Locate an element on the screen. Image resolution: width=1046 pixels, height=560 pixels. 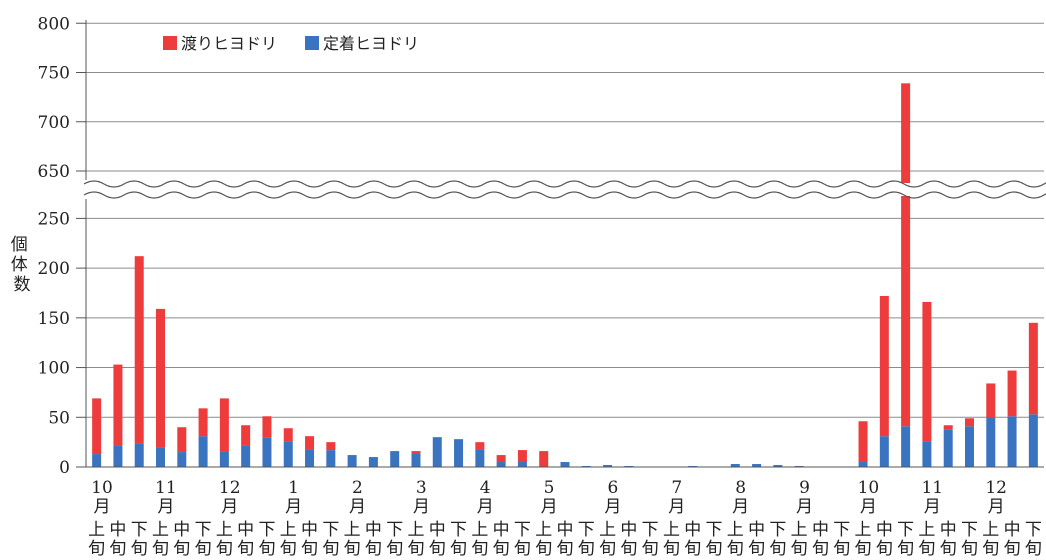
y-tick-labels: 0 50 100 150 200 250 650 700 750 800 is located at coordinates (54, 246).